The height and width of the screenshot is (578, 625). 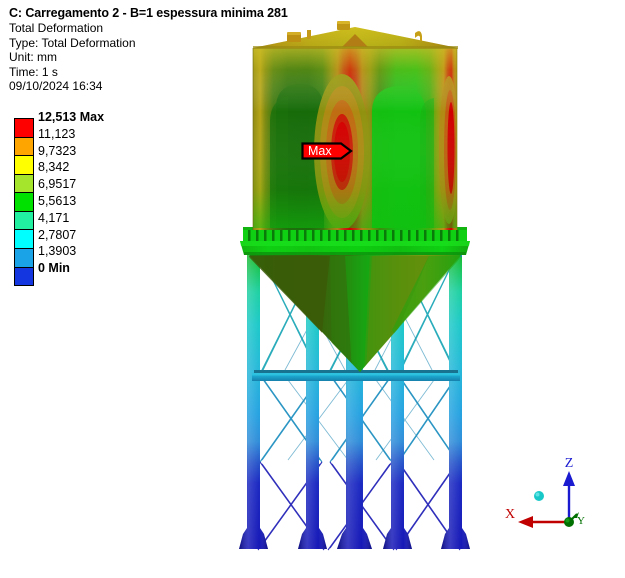 I want to click on legend-label-4: 6,9517, so click(x=57, y=184).